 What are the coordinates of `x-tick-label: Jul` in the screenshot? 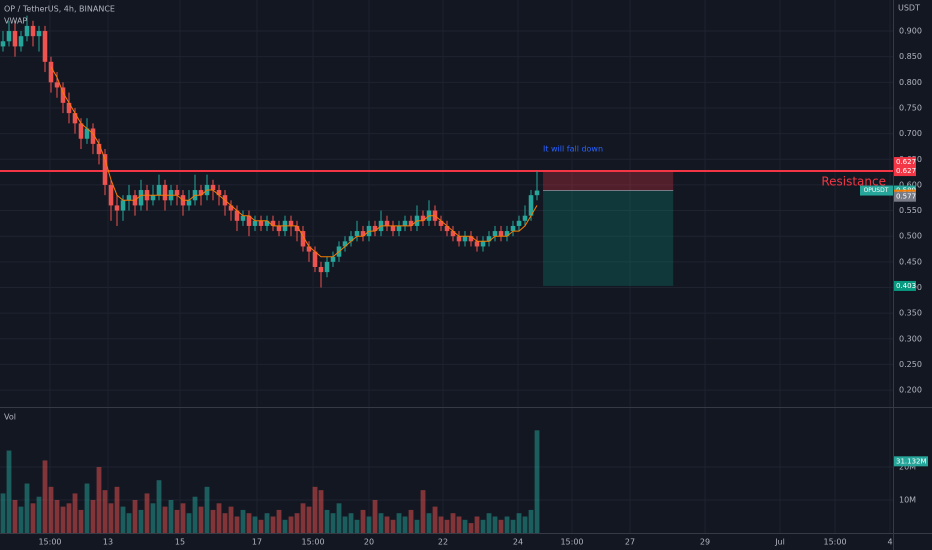 It's located at (779, 542).